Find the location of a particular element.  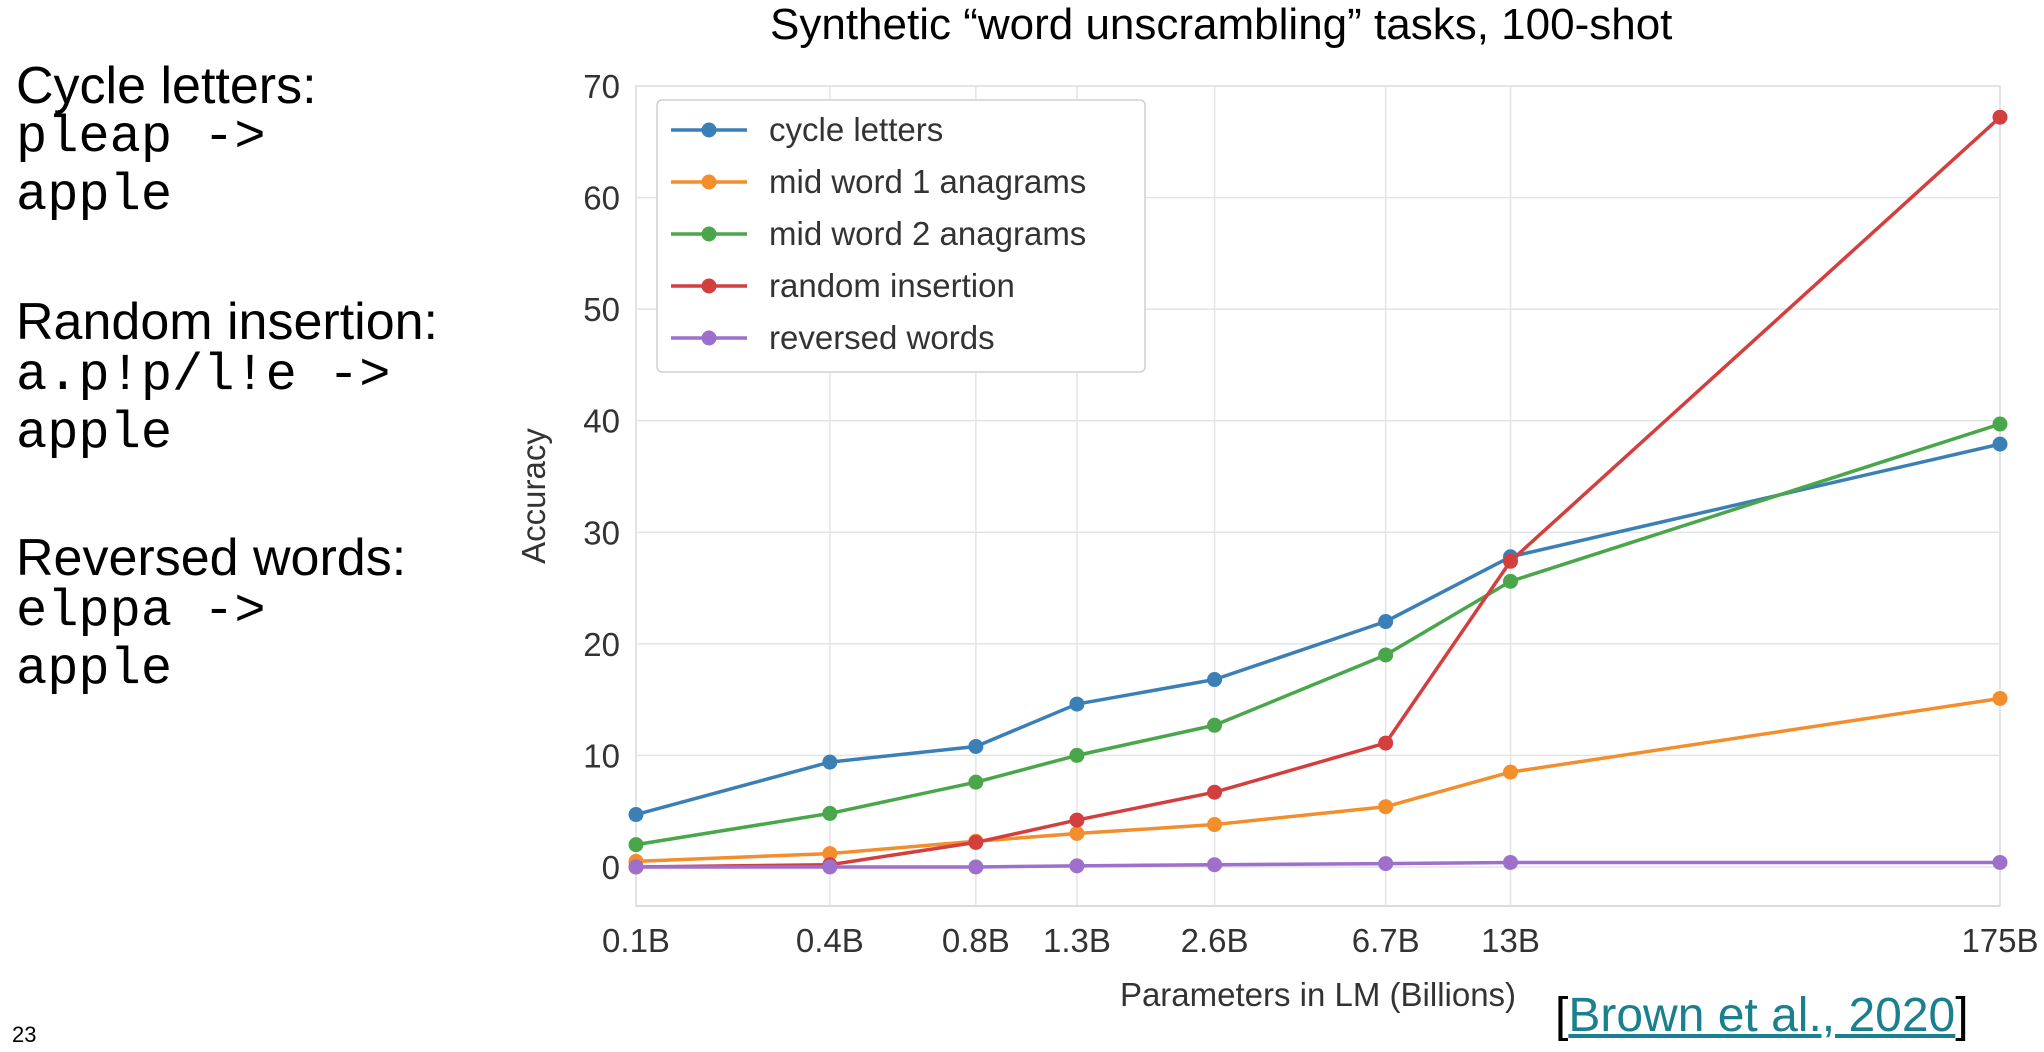

legend-entry: mid word 2 anagrams is located at coordinates (927, 233).